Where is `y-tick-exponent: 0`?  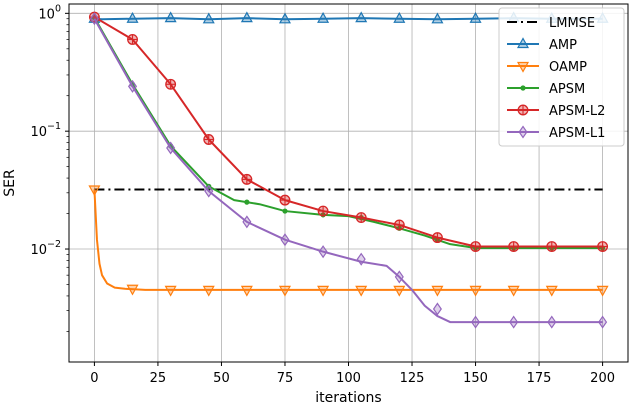 y-tick-exponent: 0 is located at coordinates (58, 8).